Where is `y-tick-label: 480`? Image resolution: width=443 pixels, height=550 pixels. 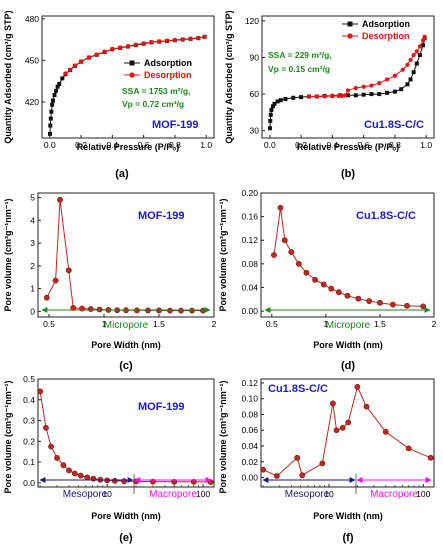
y-tick-label: 480 is located at coordinates (32, 19).